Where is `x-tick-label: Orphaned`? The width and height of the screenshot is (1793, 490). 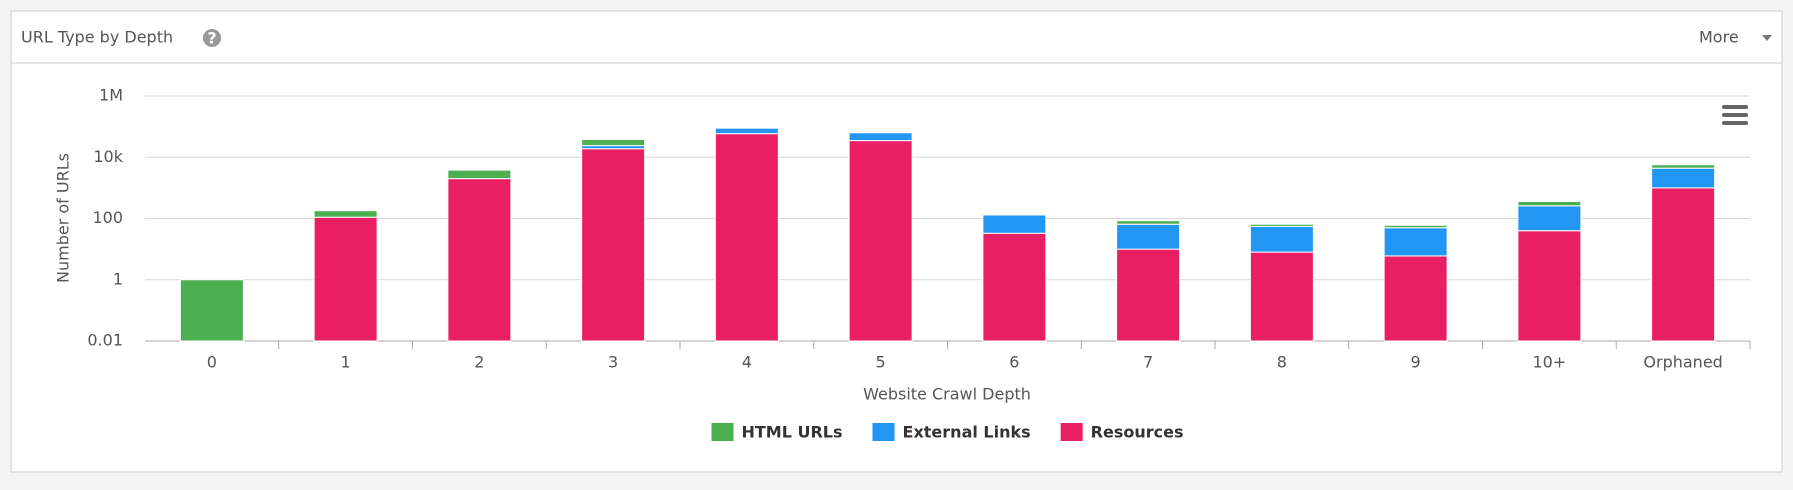
x-tick-label: Orphaned is located at coordinates (1682, 362).